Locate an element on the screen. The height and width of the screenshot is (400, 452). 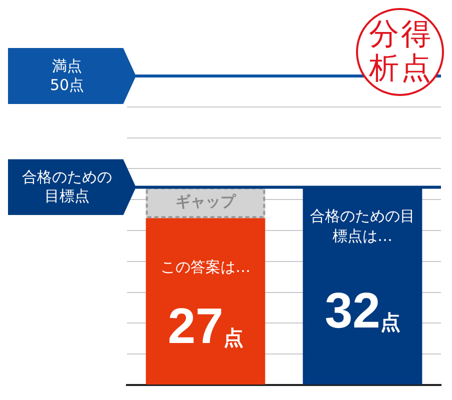
data-label: 32点 is located at coordinates (362, 310).